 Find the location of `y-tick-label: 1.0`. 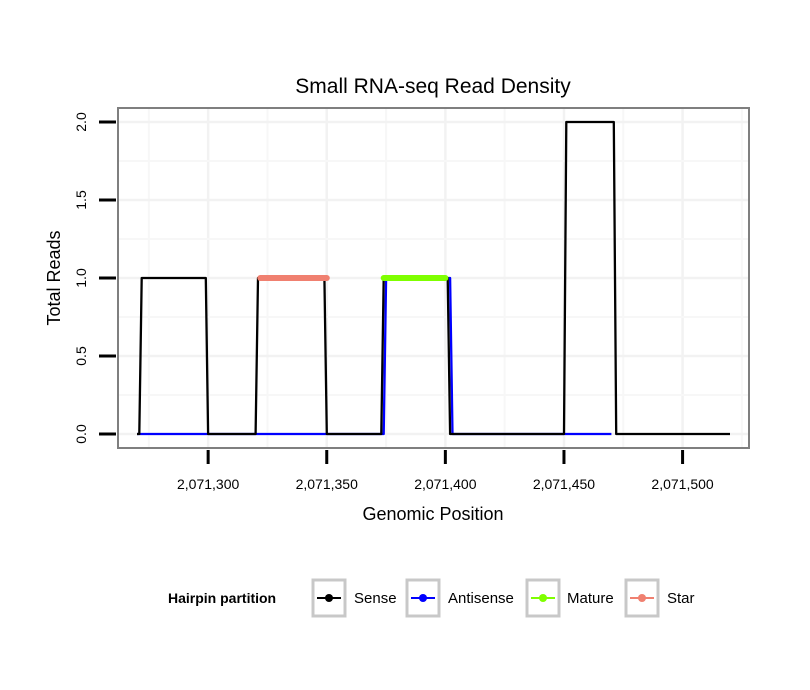

y-tick-label: 1.0 is located at coordinates (81, 278).